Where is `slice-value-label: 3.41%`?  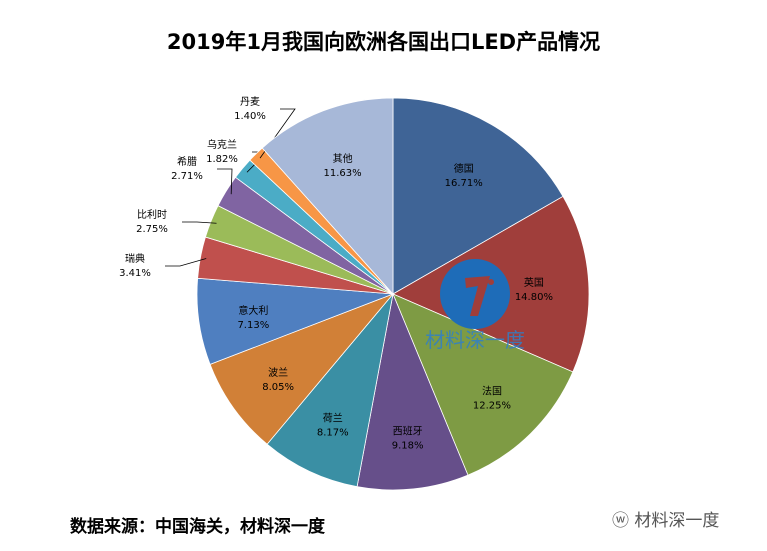
slice-value-label: 3.41% is located at coordinates (135, 273).